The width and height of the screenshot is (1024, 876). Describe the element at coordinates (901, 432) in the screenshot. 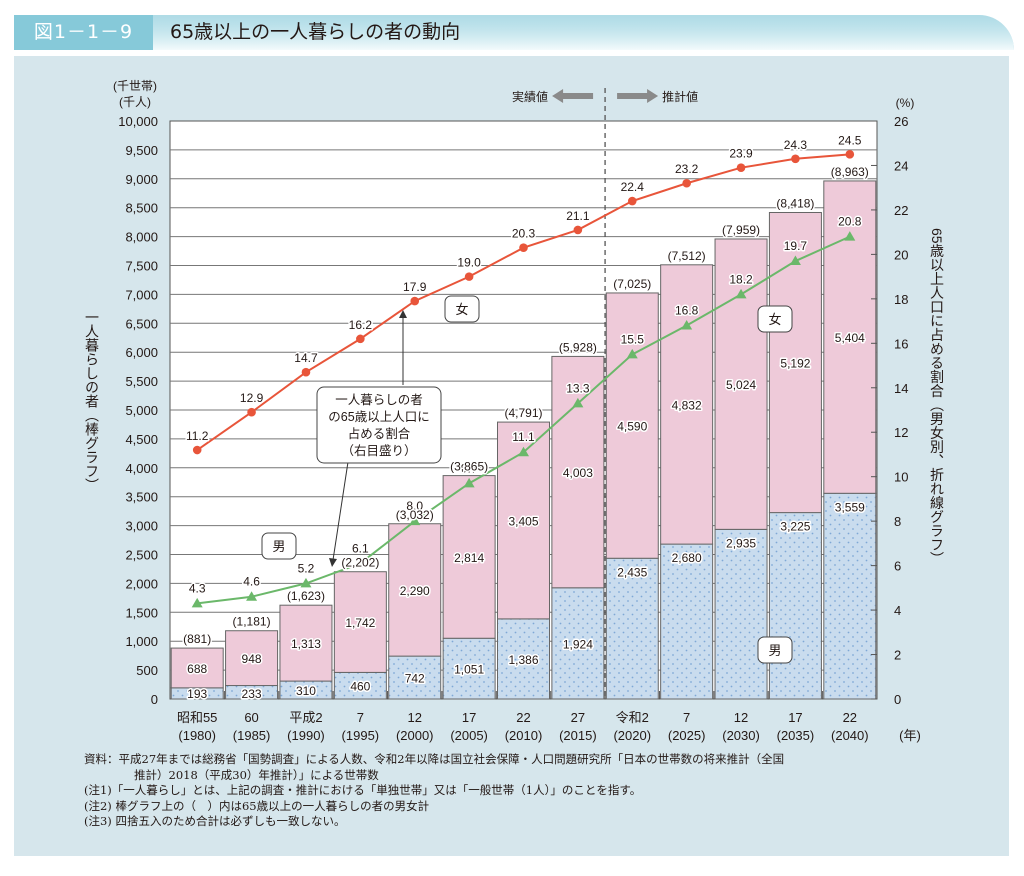

I see `y-right-tick-label: 12` at that location.